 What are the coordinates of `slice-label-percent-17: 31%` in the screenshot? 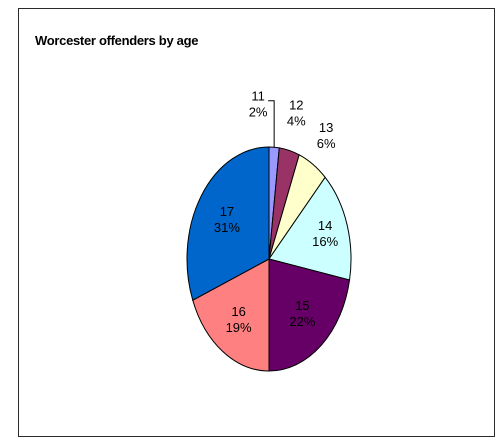 It's located at (227, 227).